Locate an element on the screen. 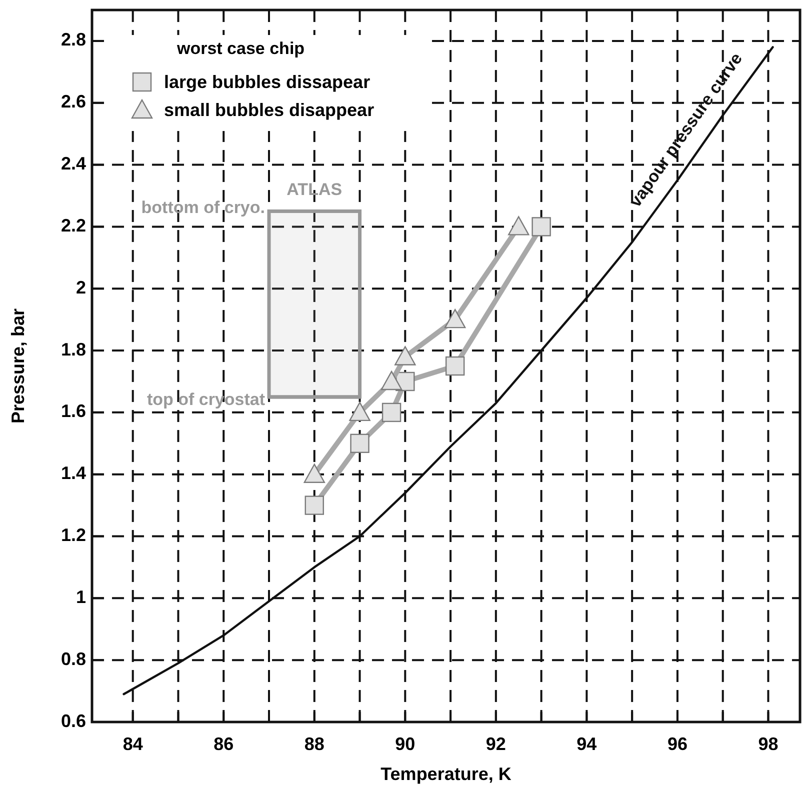 This screenshot has height=789, width=802. legend-label: small bubbles disappear is located at coordinates (269, 110).